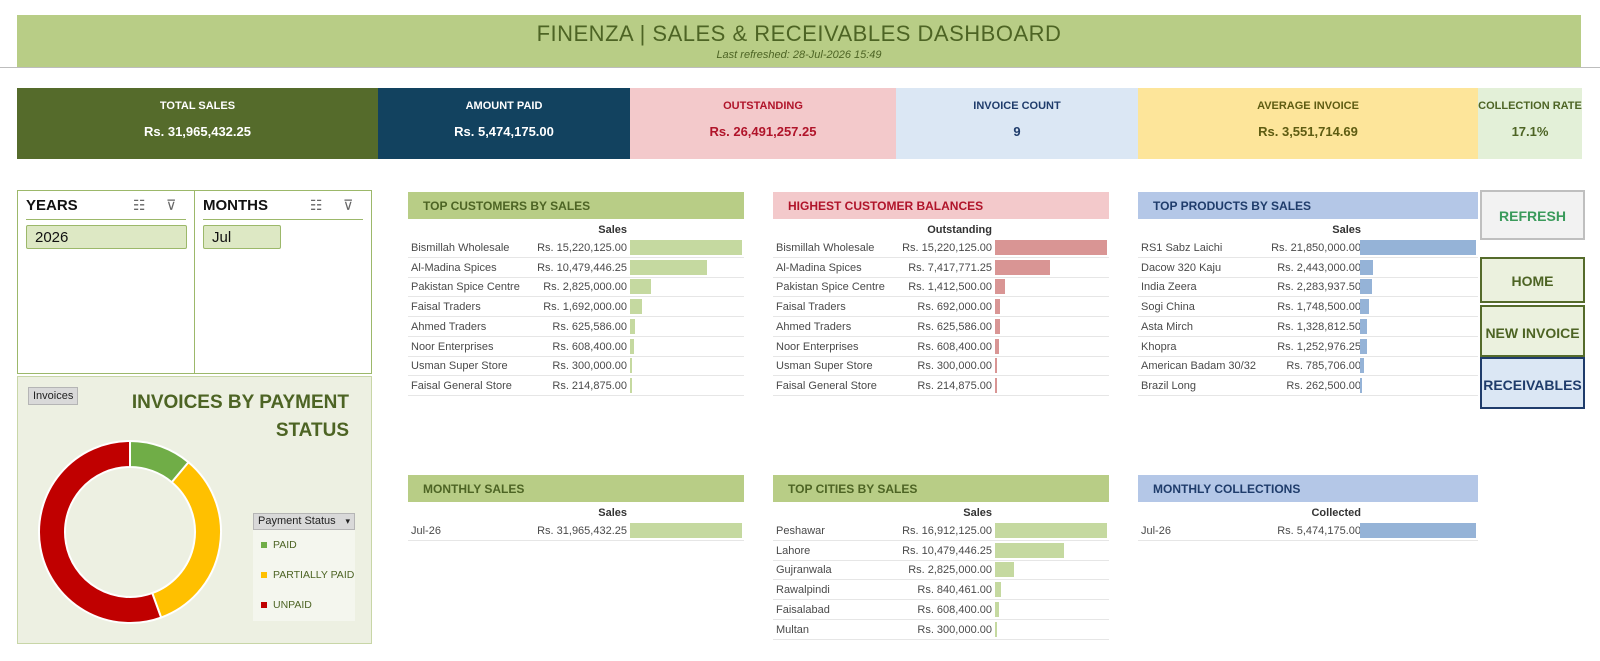 This screenshot has width=1600, height=661. Describe the element at coordinates (283, 282) in the screenshot. I see `months-slicer: MONTHS ☷ ⊽ Jul` at that location.